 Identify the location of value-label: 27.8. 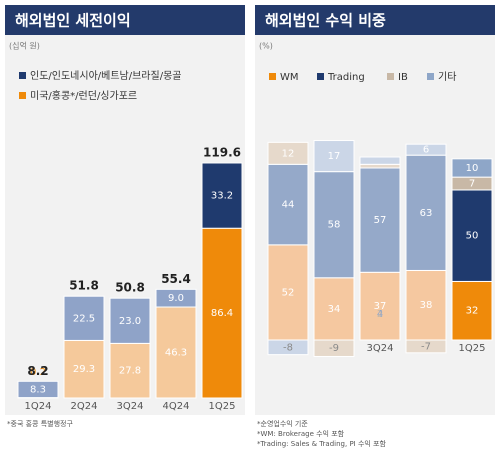
(130, 371).